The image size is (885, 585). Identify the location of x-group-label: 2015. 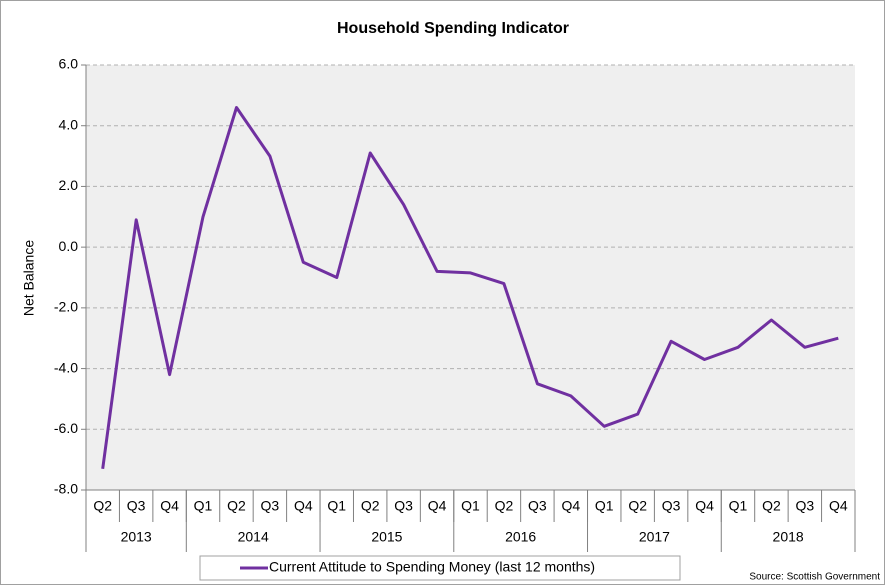
(386, 537).